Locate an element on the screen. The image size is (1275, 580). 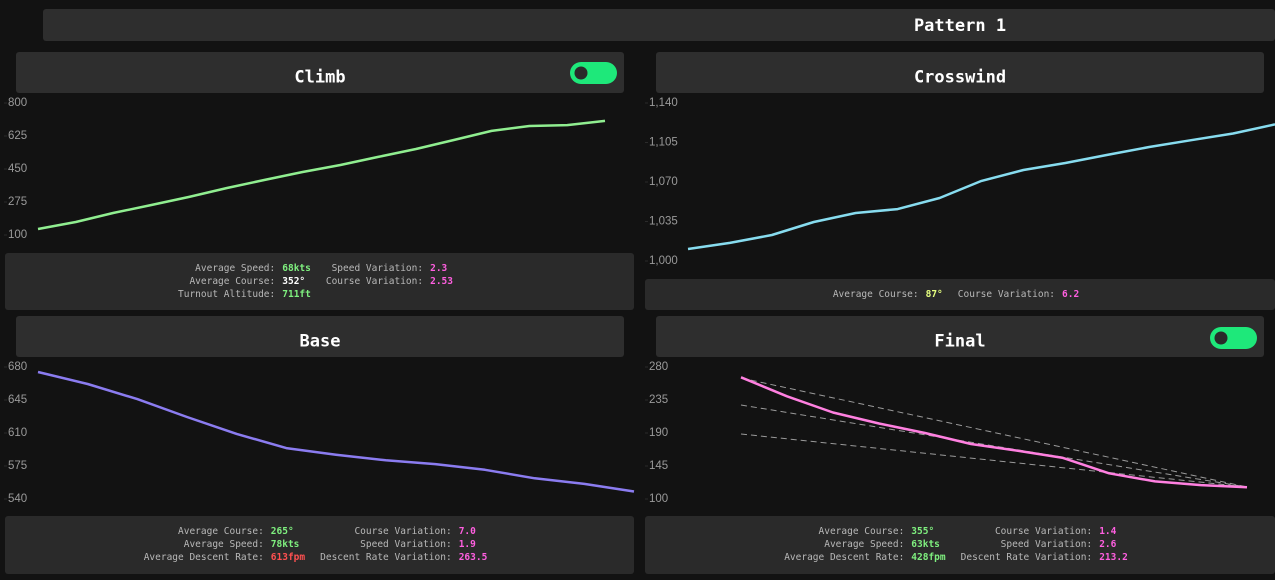
stat-value: 213.2 is located at coordinates (1113, 557).